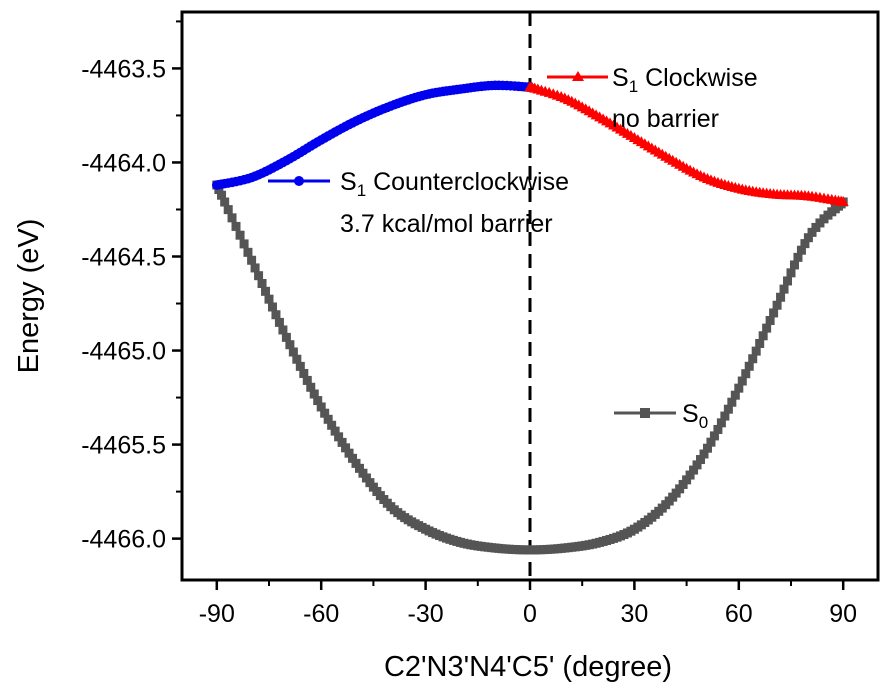 This screenshot has height=690, width=883. I want to click on x-tick-label: -30, so click(426, 614).